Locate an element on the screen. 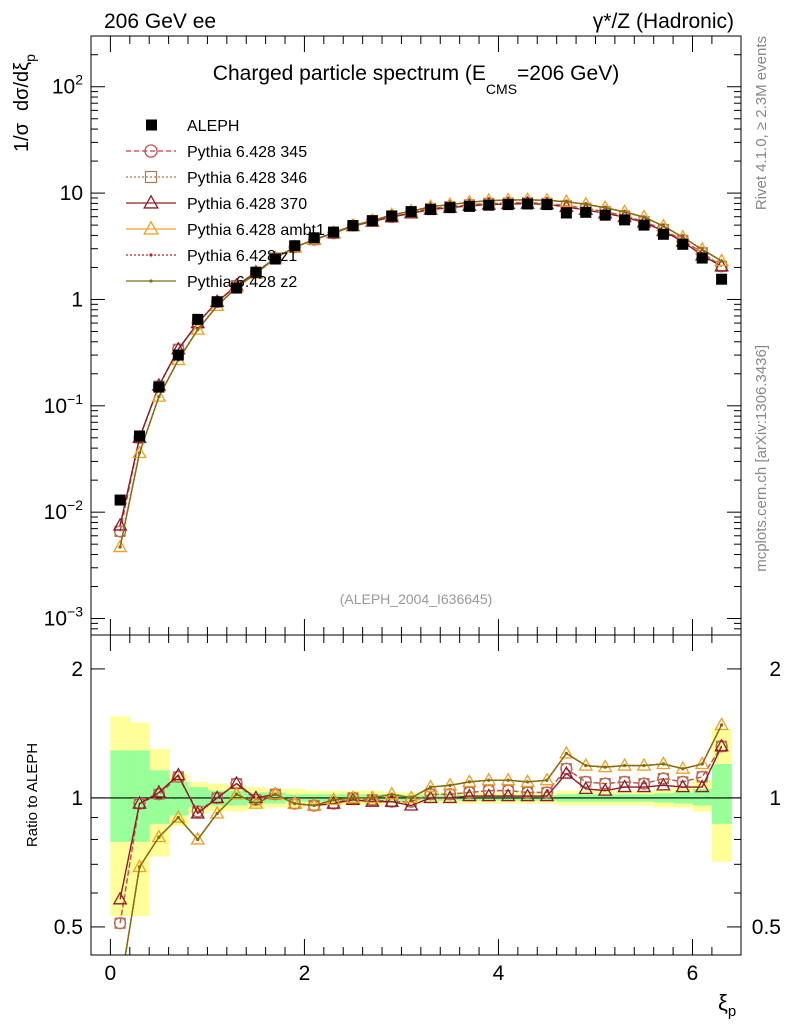  ratio-y-label: Ratio to ALEPH is located at coordinates (32, 795).